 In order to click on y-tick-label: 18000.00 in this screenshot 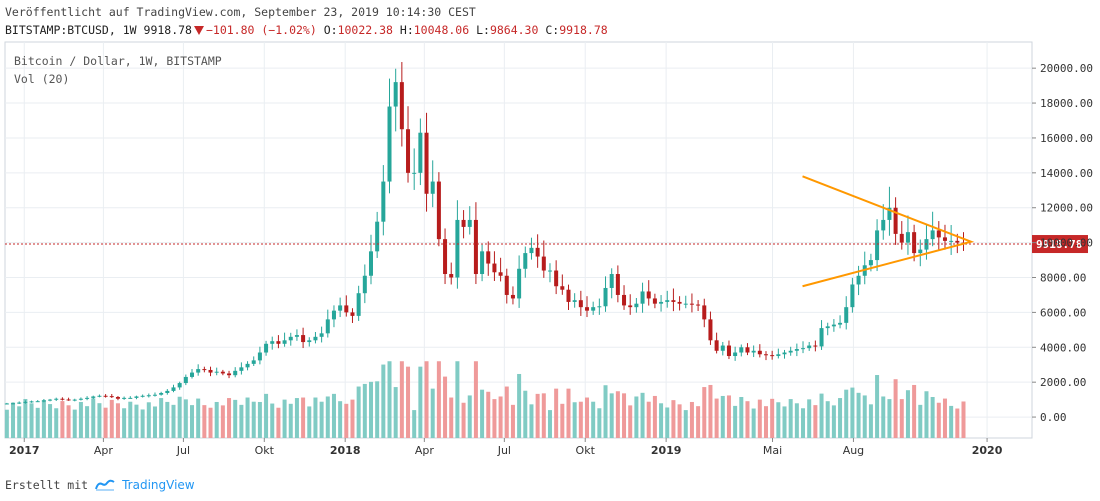, I will do `click(1066, 103)`.